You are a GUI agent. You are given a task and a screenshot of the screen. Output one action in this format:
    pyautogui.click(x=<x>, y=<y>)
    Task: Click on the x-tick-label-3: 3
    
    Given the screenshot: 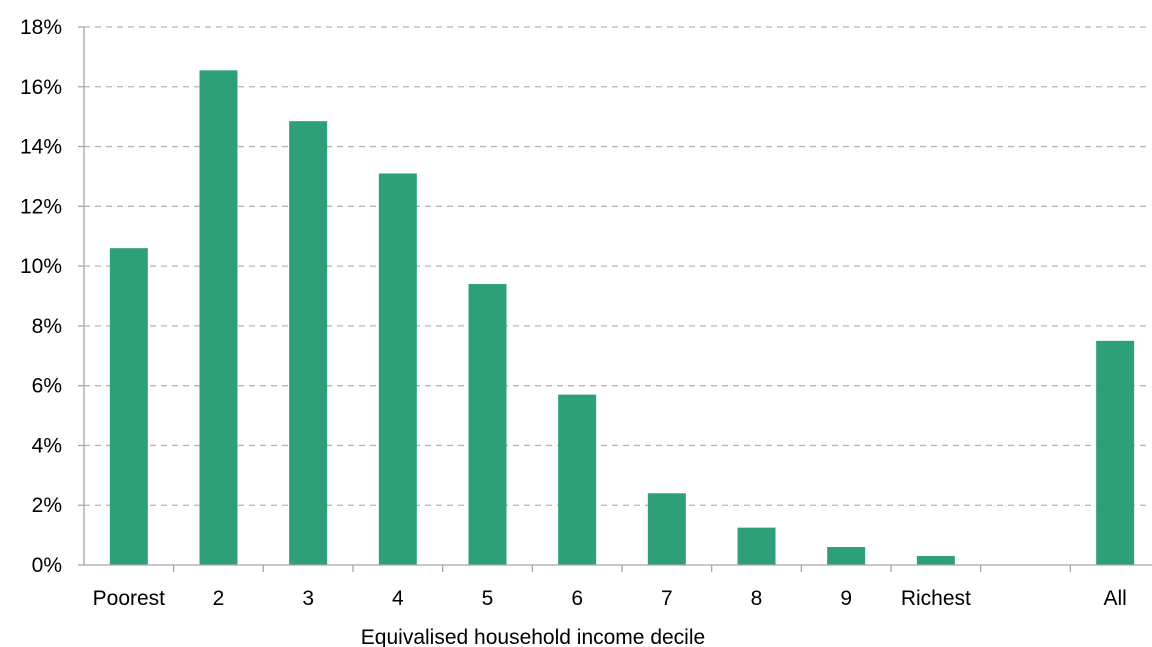 What is the action you would take?
    pyautogui.click(x=308, y=598)
    